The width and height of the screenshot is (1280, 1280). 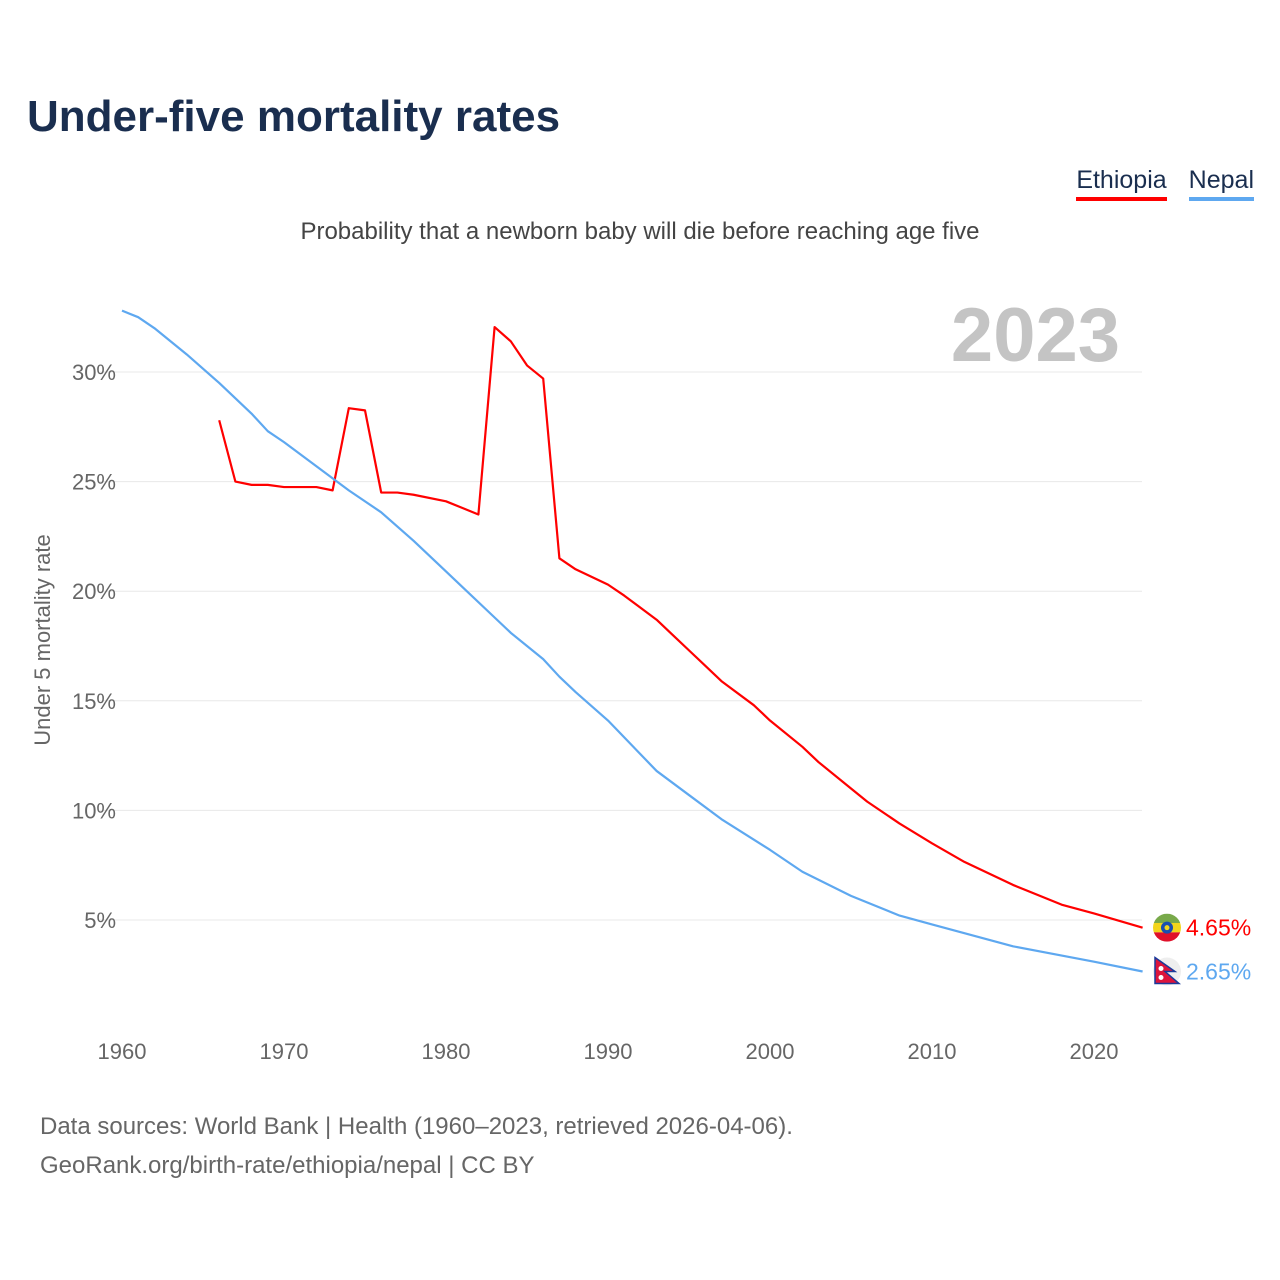 I want to click on ethiopia-flag-icon, so click(x=1167, y=927).